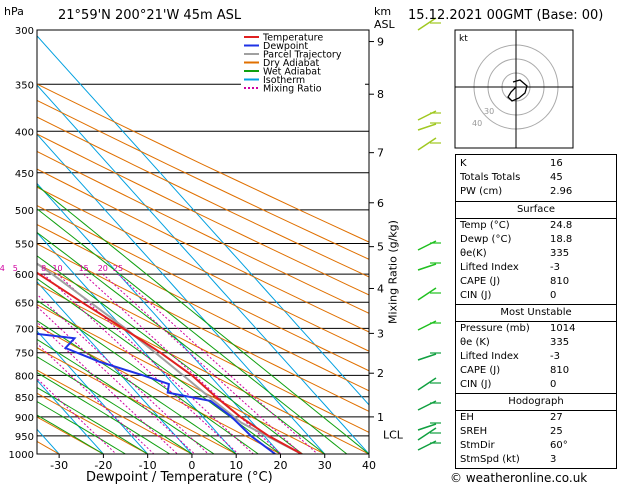 The height and width of the screenshot is (486, 629). I want to click on mixing-ratio-label: 8, so click(43, 268).